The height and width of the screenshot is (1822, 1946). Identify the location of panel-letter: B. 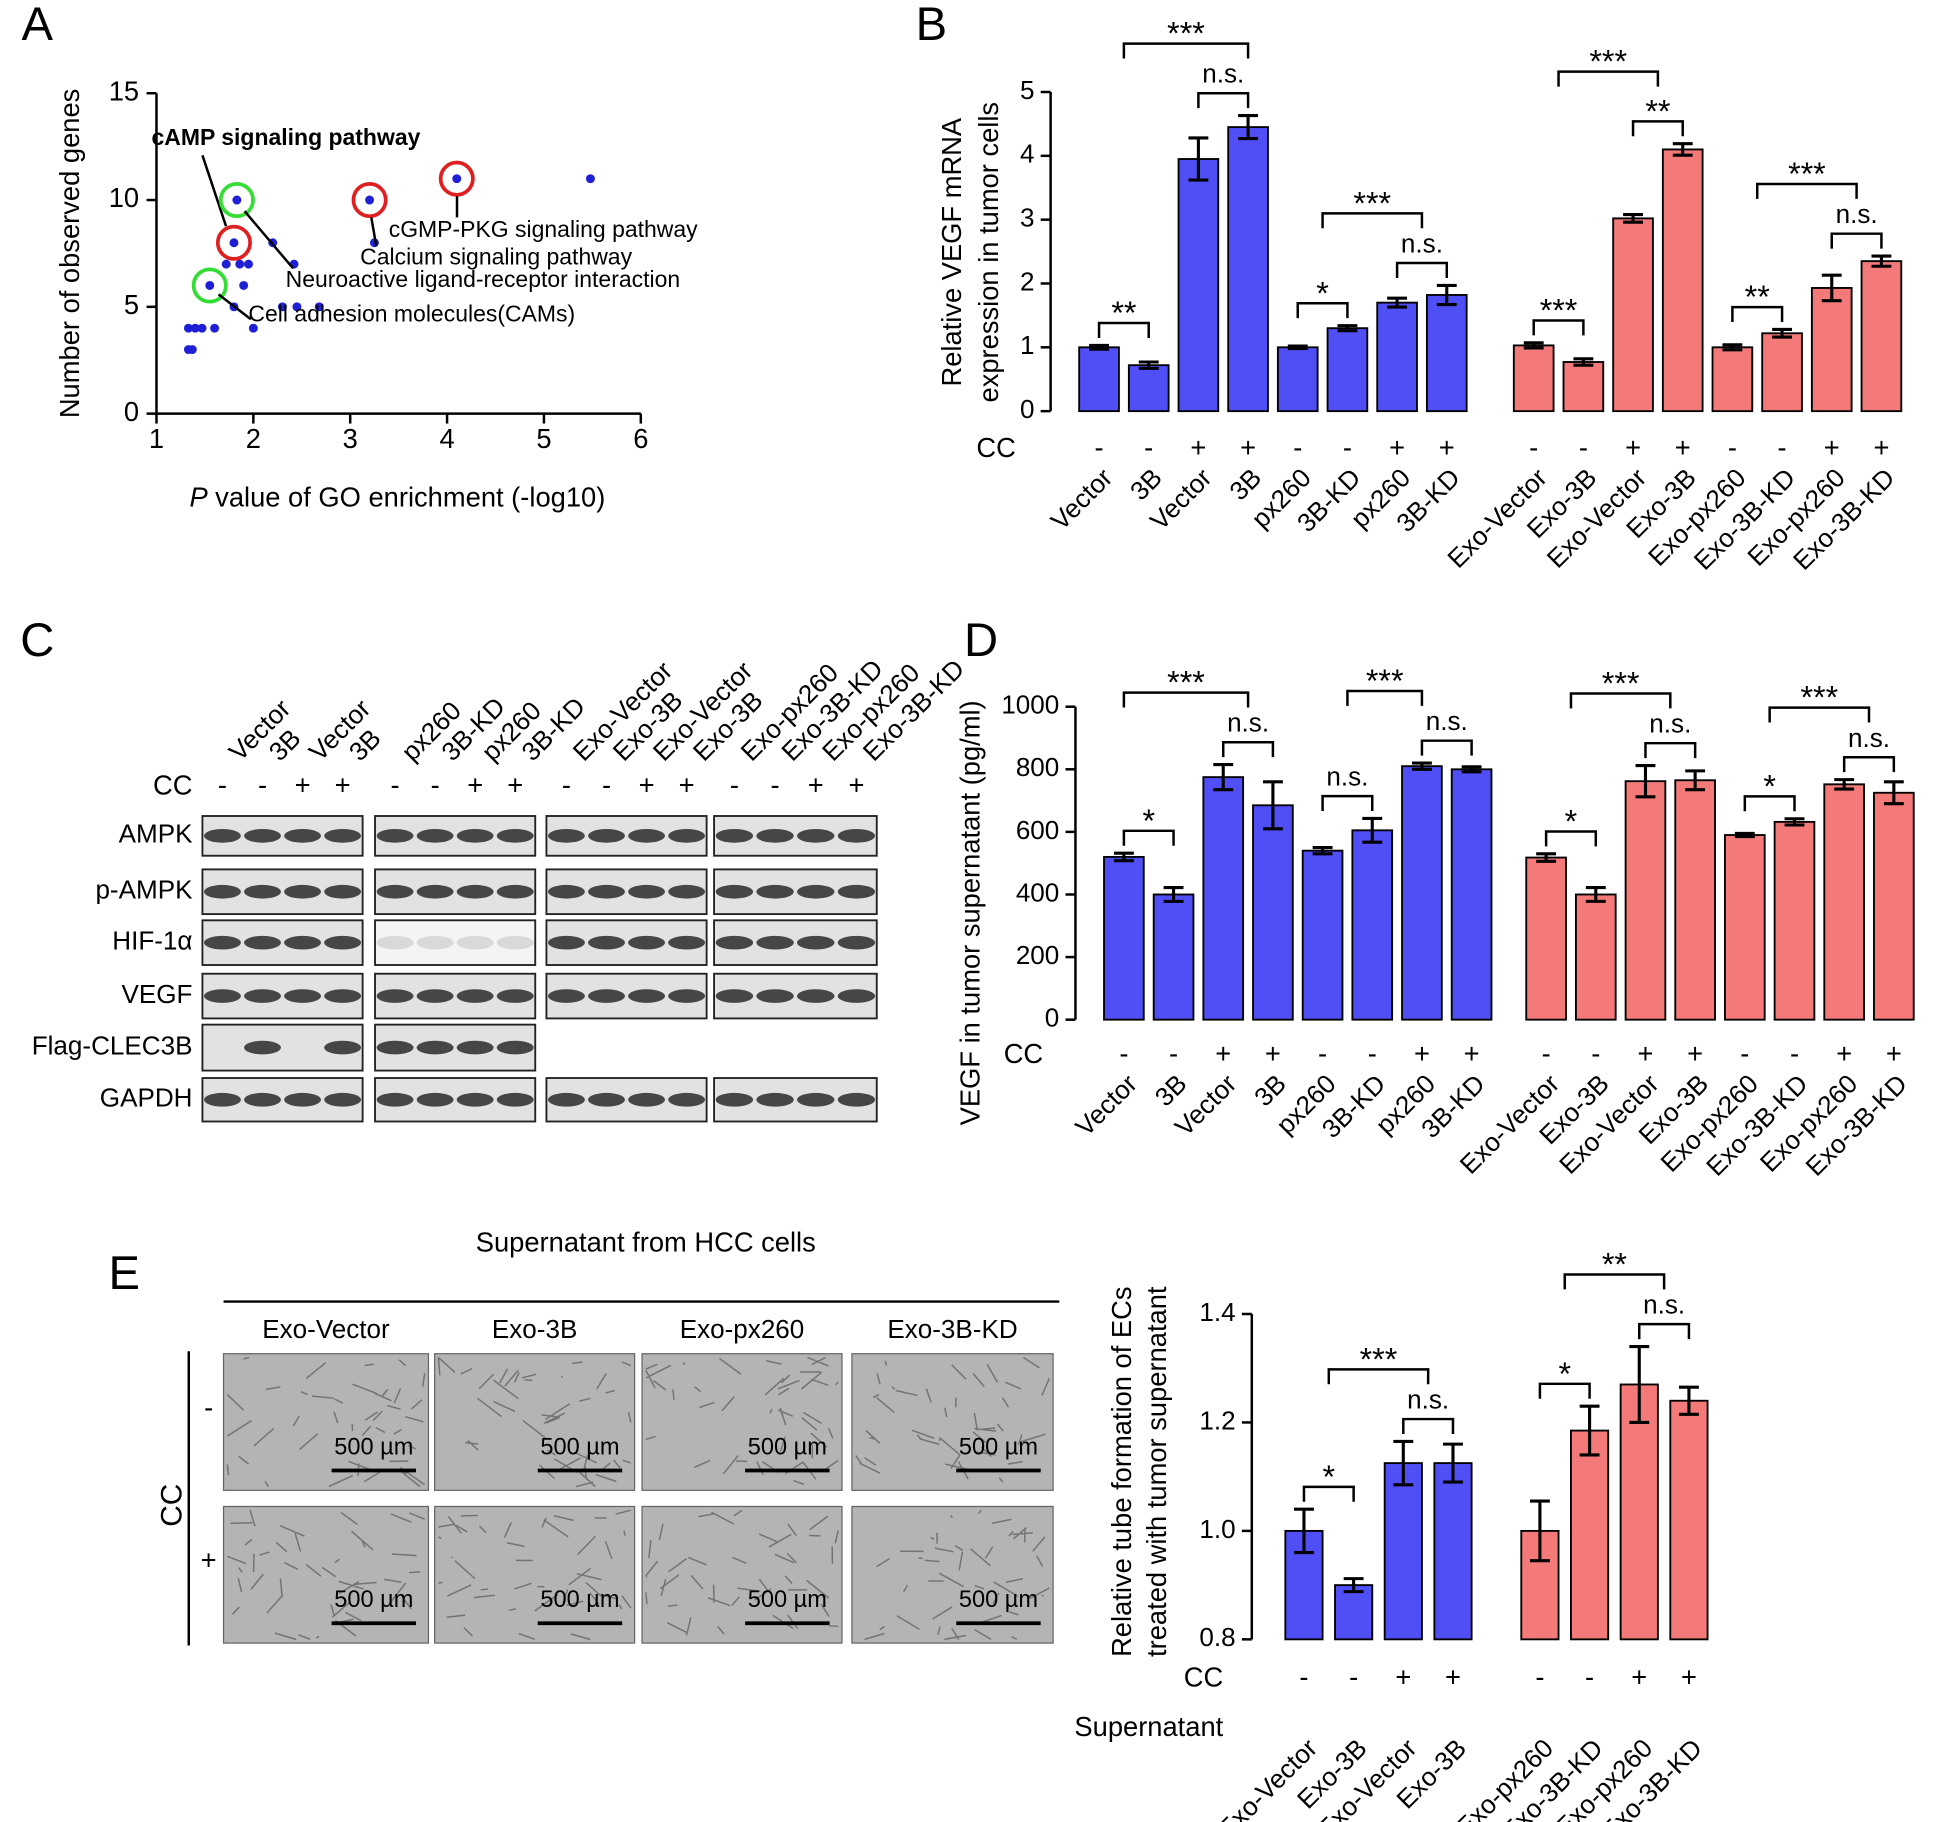
(931, 25).